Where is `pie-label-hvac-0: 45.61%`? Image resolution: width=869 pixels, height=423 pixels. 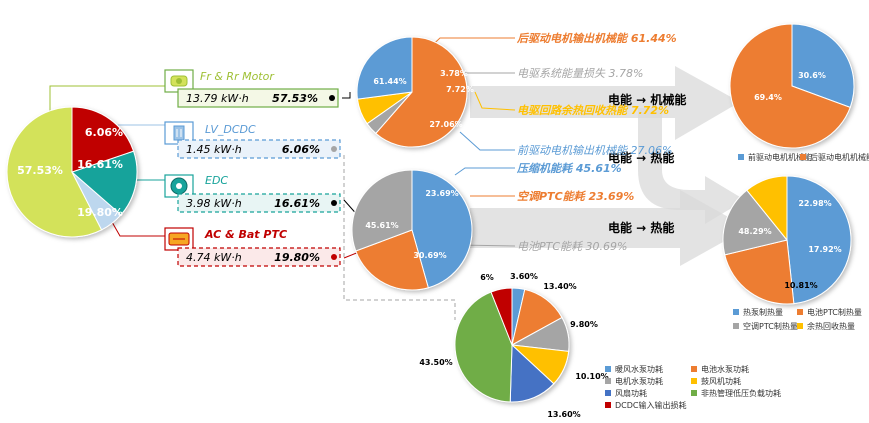 pie-label-hvac-0: 45.61% is located at coordinates (381, 225).